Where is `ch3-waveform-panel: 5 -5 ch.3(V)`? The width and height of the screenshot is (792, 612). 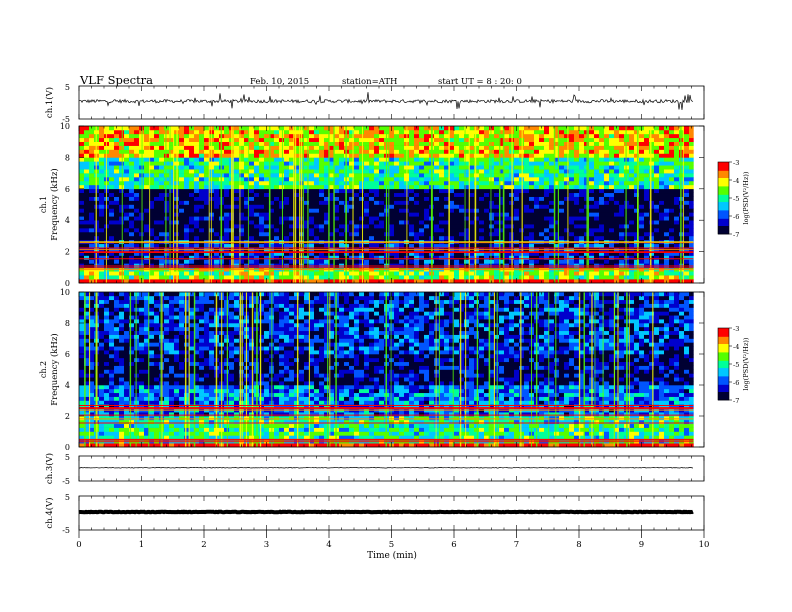
ch3-waveform-panel: 5 -5 ch.3(V) is located at coordinates (374, 469).